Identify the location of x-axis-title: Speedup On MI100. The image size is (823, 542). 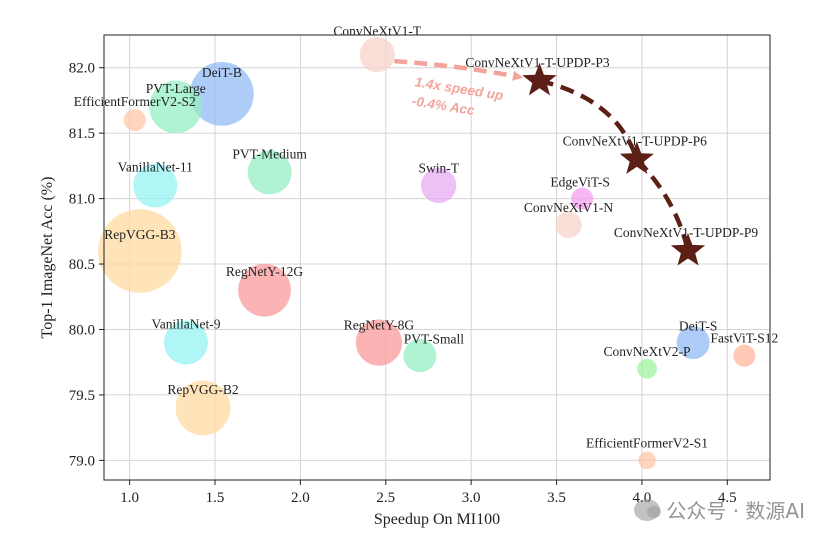
(437, 519).